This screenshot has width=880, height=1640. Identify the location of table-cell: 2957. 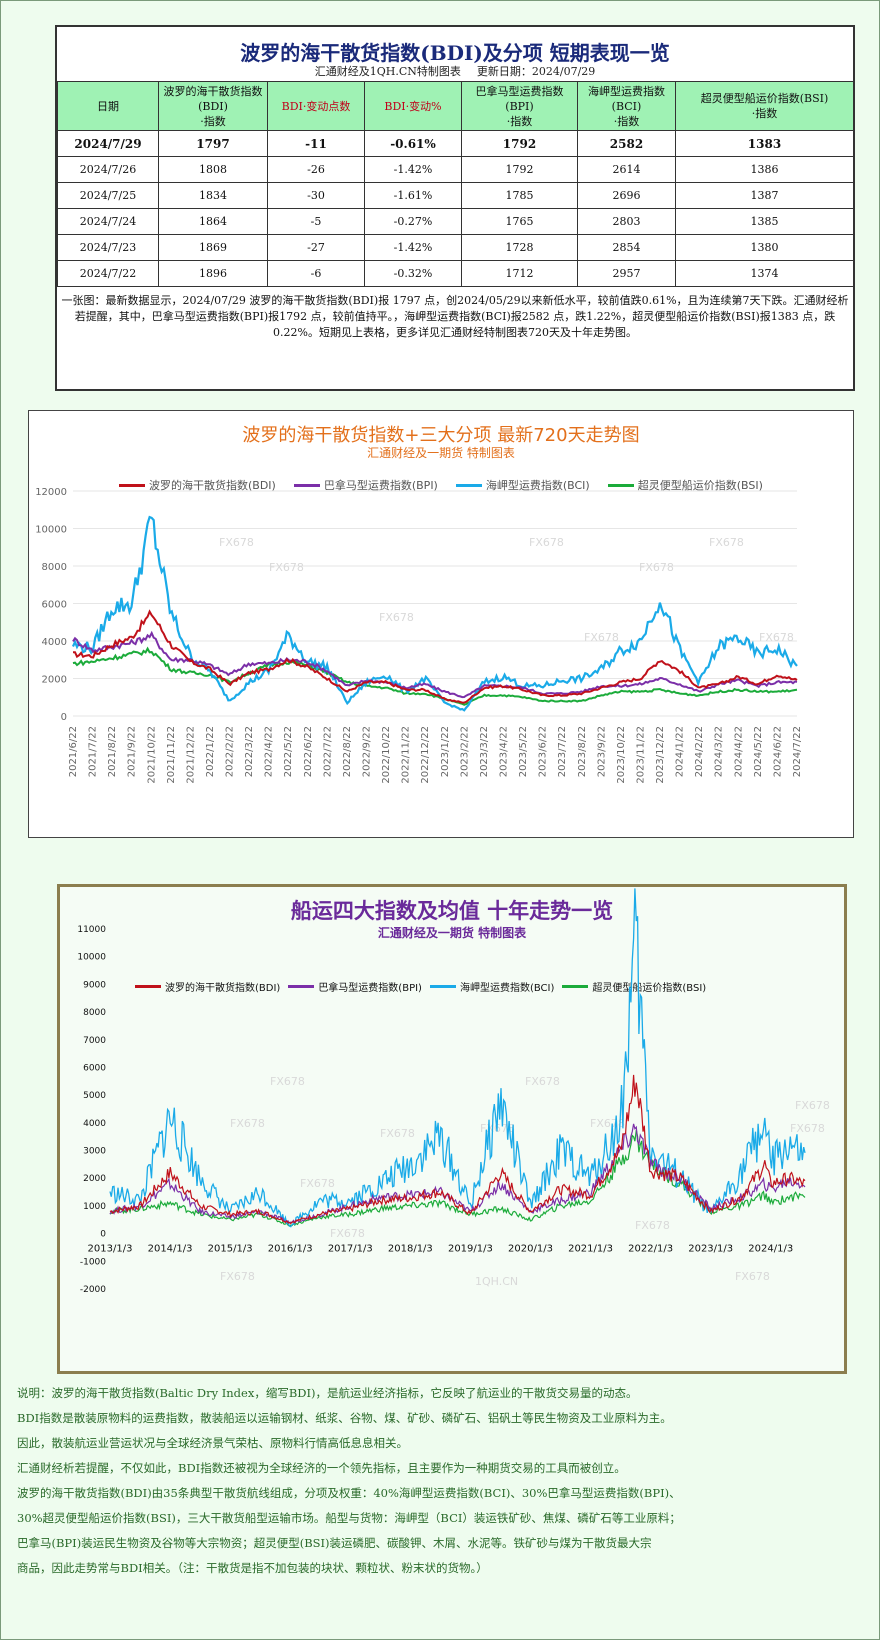
(626, 273).